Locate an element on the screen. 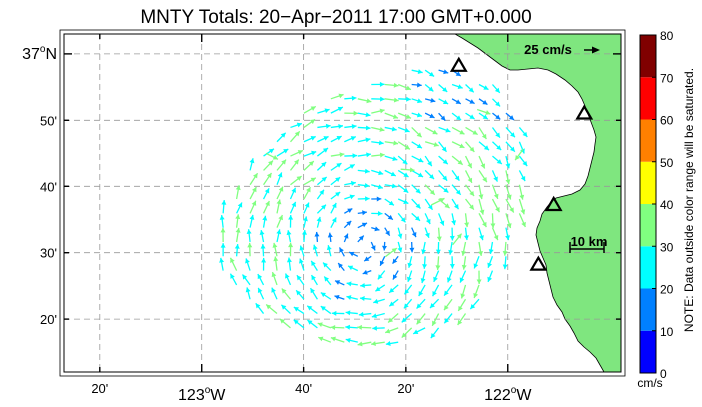 The height and width of the screenshot is (407, 702). y-tick-label: 20' is located at coordinates (48, 319).